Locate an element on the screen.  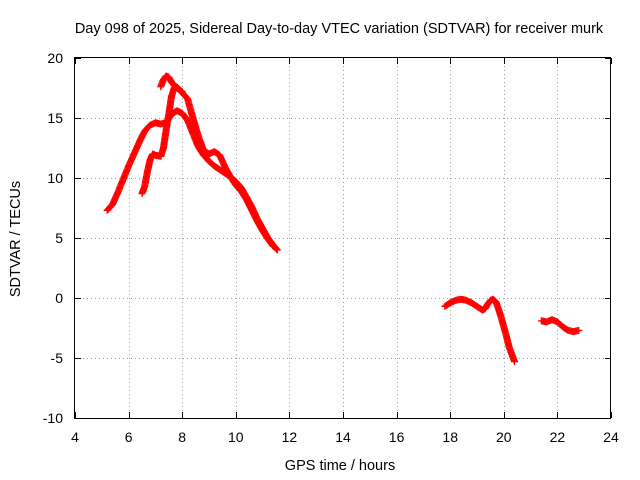
x-tick-label: 20 is located at coordinates (504, 437).